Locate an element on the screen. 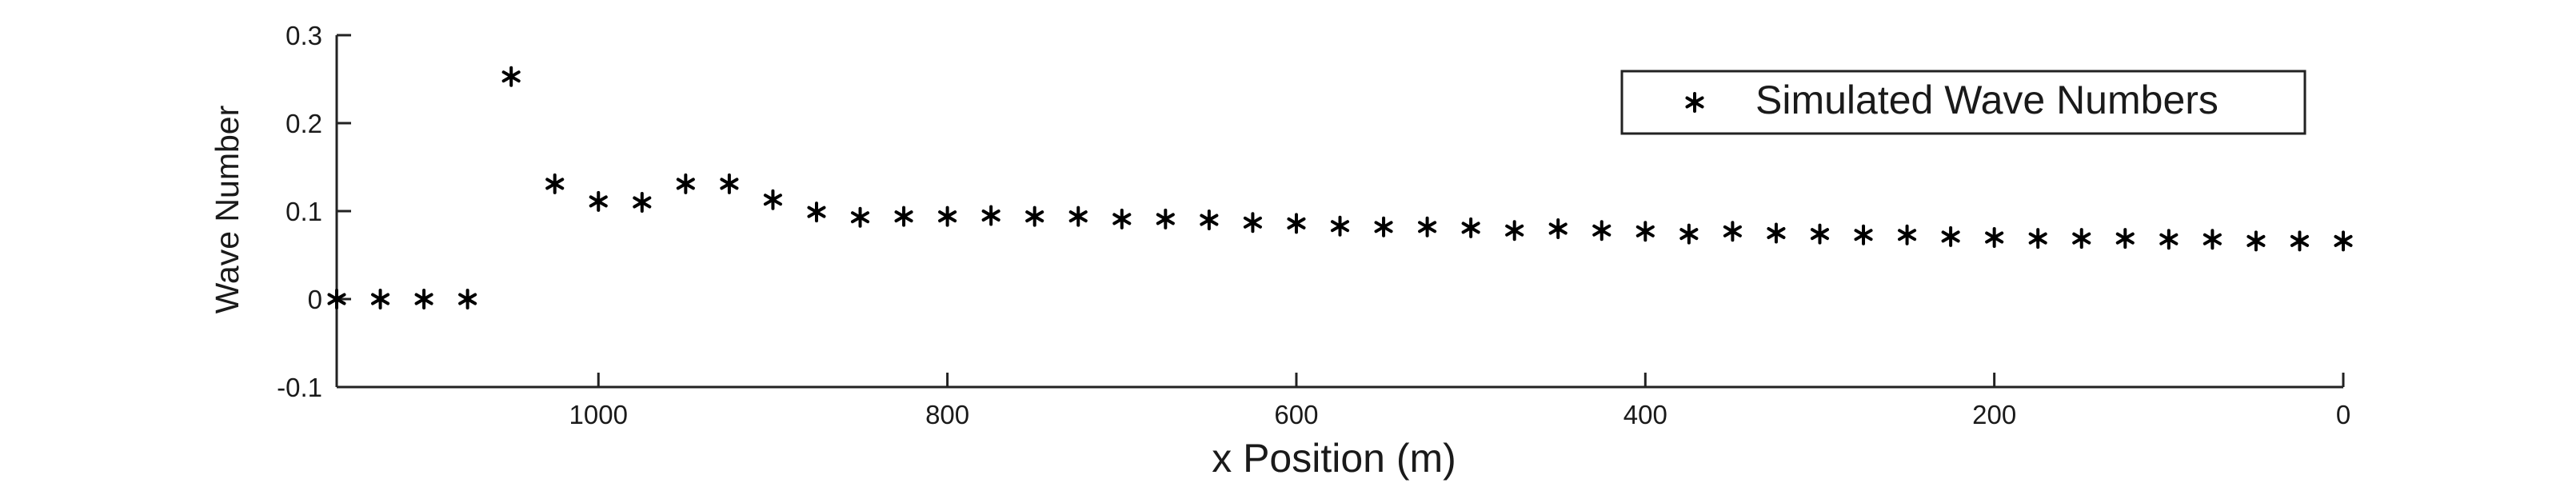 Image resolution: width=2576 pixels, height=487 pixels. x-tick-label: 0 is located at coordinates (2343, 414).